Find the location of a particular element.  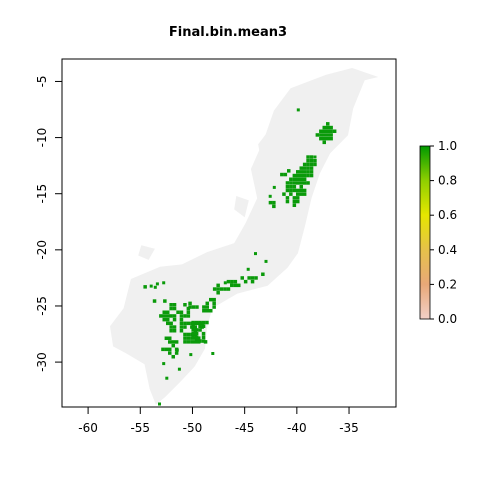

x-tick-label: -60 is located at coordinates (88, 428).